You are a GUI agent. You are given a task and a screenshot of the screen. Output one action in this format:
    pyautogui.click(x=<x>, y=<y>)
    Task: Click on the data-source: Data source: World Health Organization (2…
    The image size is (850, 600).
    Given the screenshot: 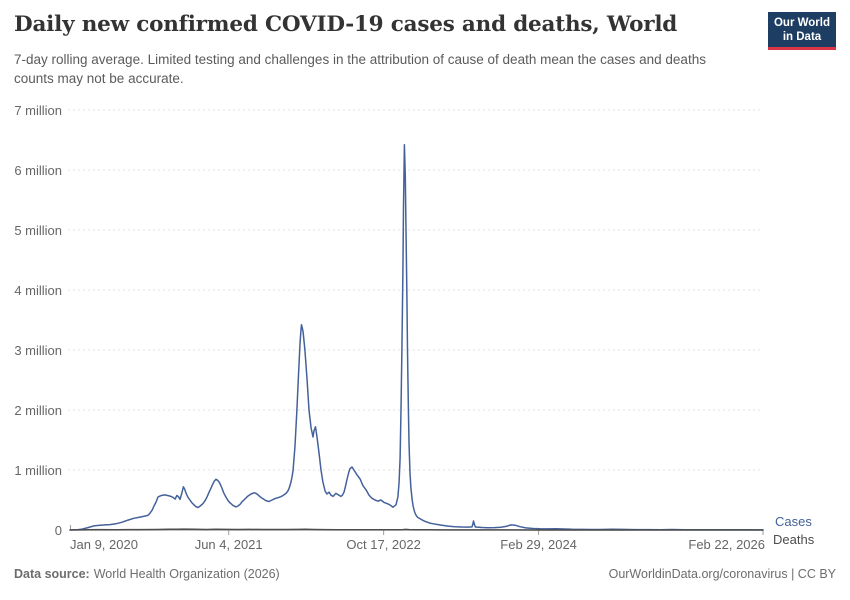 What is the action you would take?
    pyautogui.click(x=147, y=574)
    